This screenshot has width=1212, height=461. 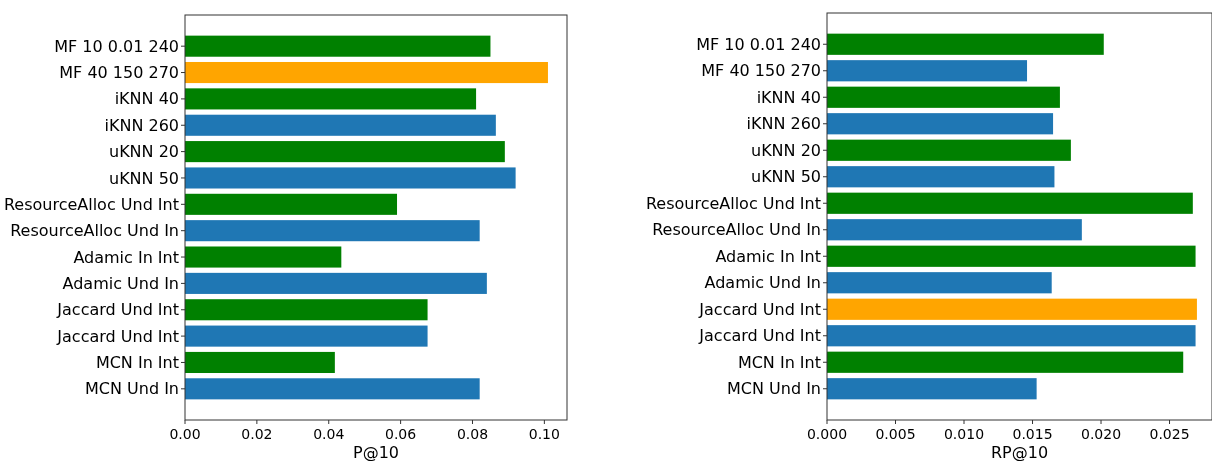 What do you see at coordinates (329, 434) in the screenshot?
I see `x-tick-label: 0.04` at bounding box center [329, 434].